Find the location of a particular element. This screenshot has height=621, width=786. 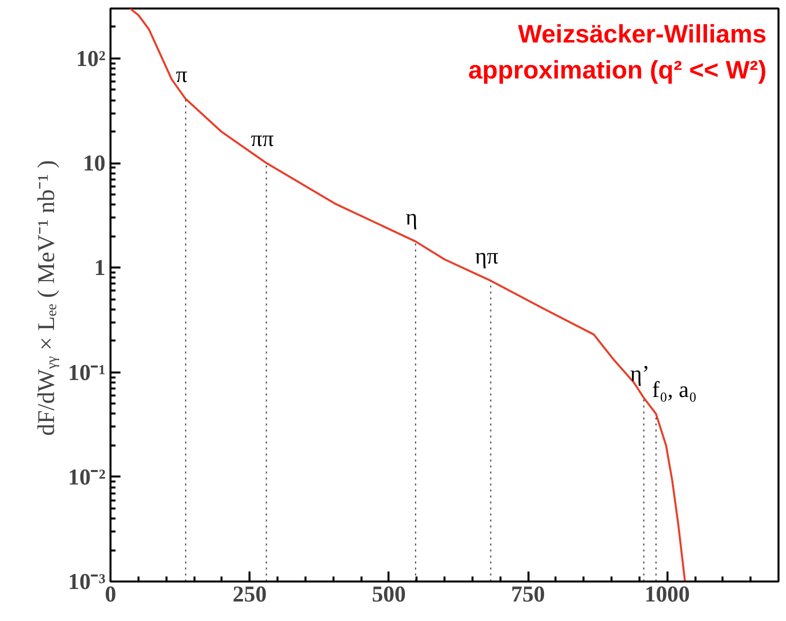

annotation: approximation (q² << W²) is located at coordinates (617, 70).